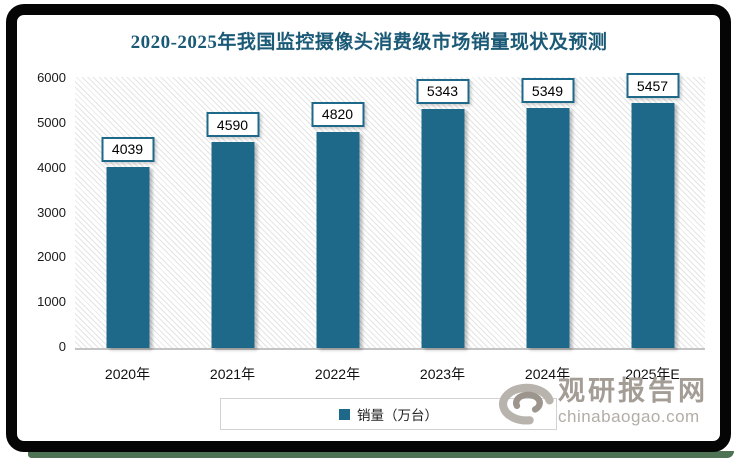  I want to click on legend-swatch-icon, so click(344, 414).